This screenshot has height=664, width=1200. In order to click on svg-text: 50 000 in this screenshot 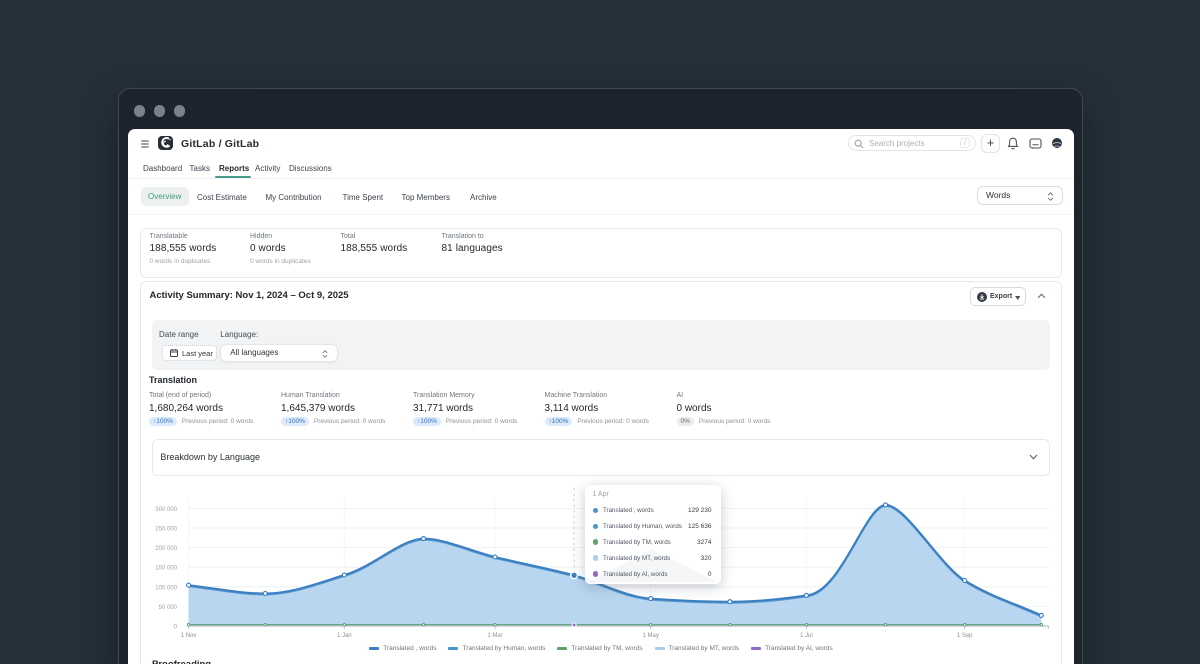, I will do `click(168, 608)`.